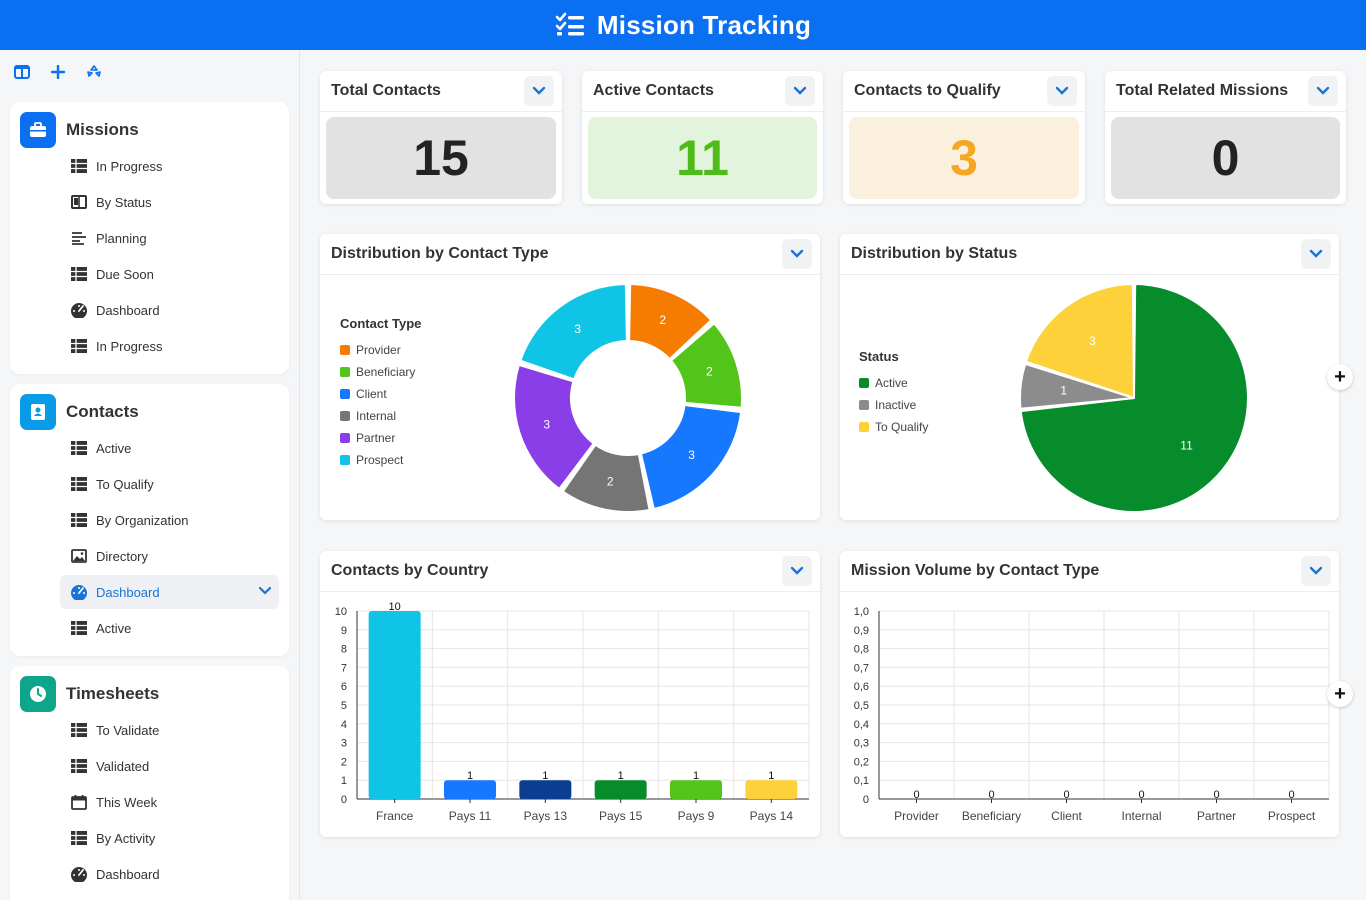 The image size is (1366, 900). I want to click on card-header: Mission Volume by Contact Type, so click(1089, 571).